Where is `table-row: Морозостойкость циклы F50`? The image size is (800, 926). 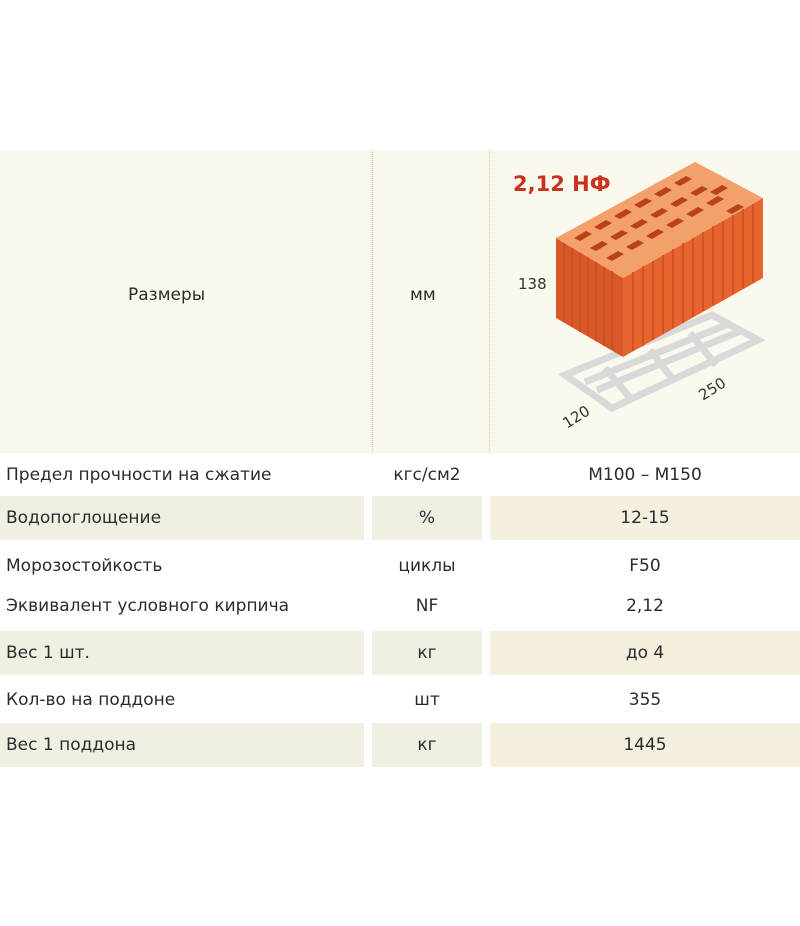
table-row: Морозостойкость циклы F50 is located at coordinates (400, 566).